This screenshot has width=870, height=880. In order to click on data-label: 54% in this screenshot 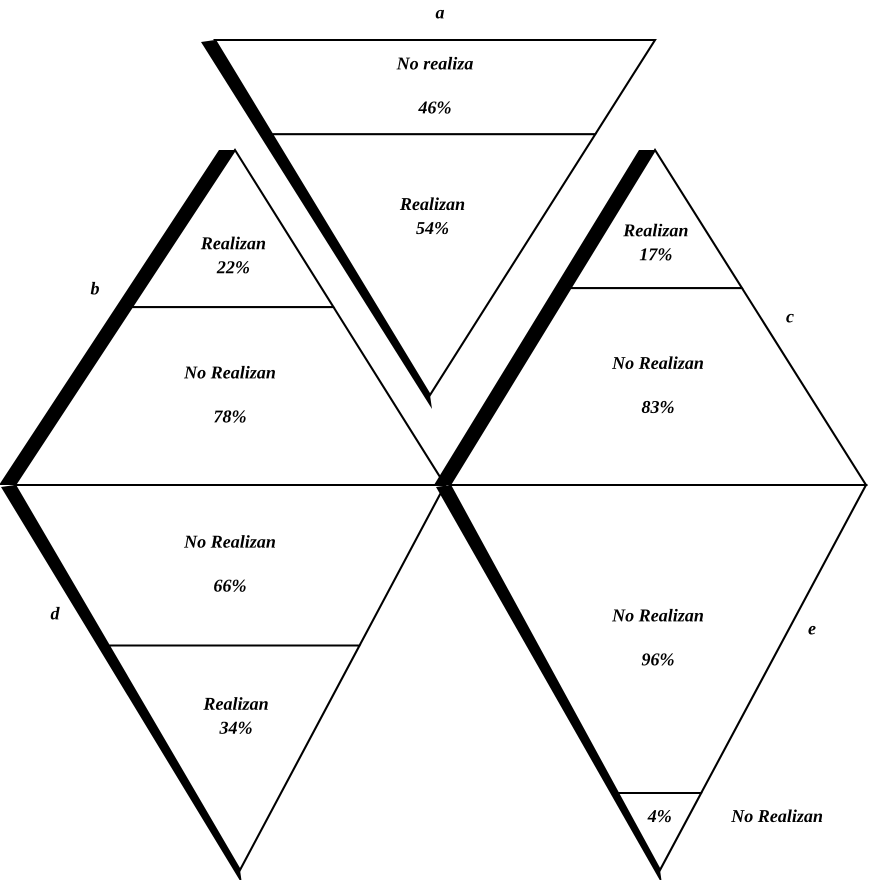, I will do `click(432, 228)`.